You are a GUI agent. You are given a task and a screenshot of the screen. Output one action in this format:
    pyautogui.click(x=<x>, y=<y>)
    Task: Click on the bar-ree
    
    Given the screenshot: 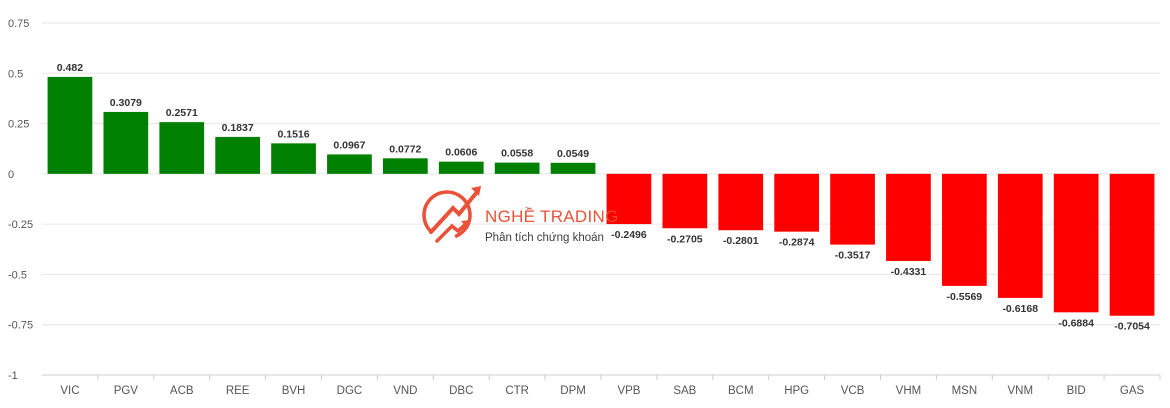 What is the action you would take?
    pyautogui.click(x=238, y=155)
    